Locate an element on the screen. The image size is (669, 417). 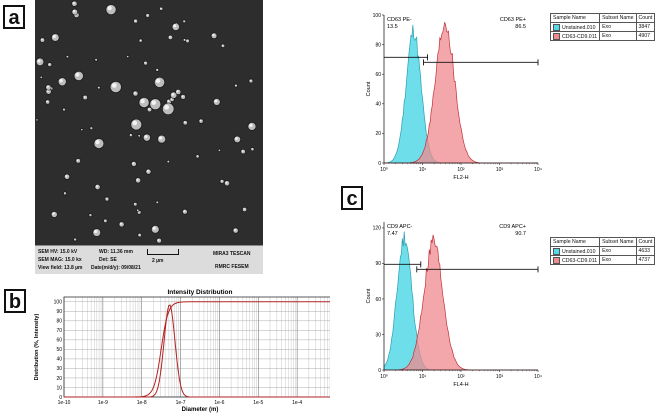
gate-positive-value: 90.7 is located at coordinates (520, 234).